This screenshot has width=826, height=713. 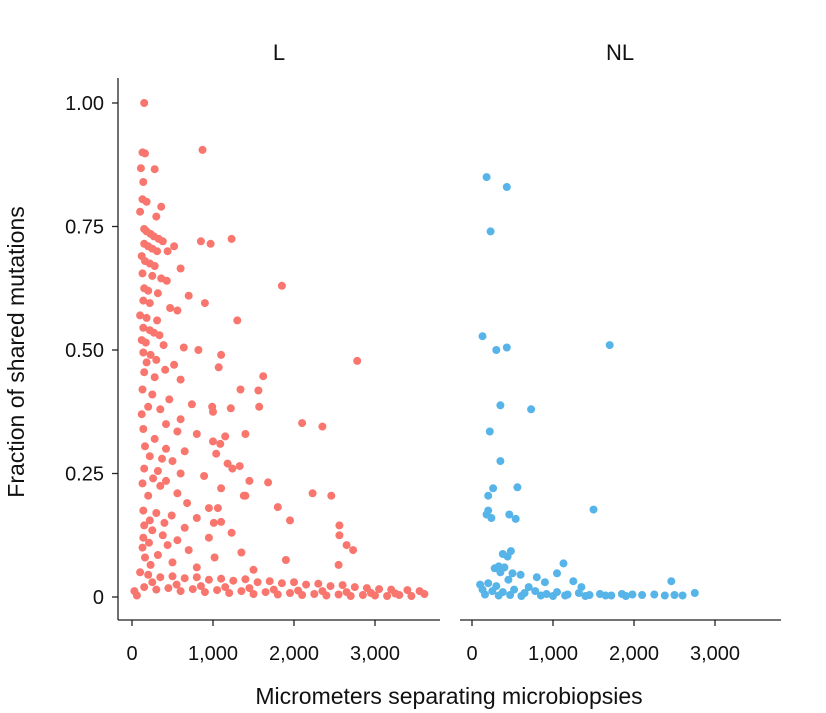 What do you see at coordinates (84, 351) in the screenshot?
I see `y-tick-label: 0.50` at bounding box center [84, 351].